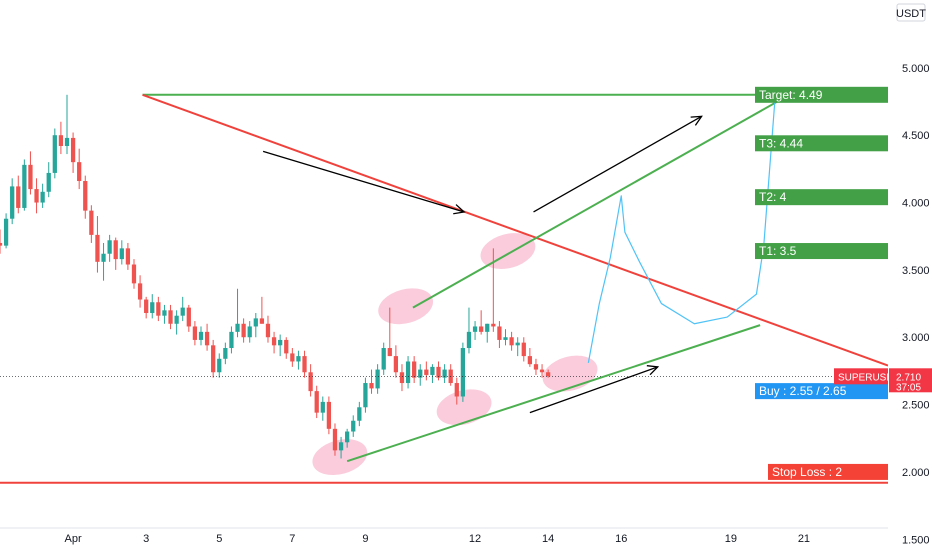  What do you see at coordinates (292, 539) in the screenshot?
I see `x-tick-3: 7` at bounding box center [292, 539].